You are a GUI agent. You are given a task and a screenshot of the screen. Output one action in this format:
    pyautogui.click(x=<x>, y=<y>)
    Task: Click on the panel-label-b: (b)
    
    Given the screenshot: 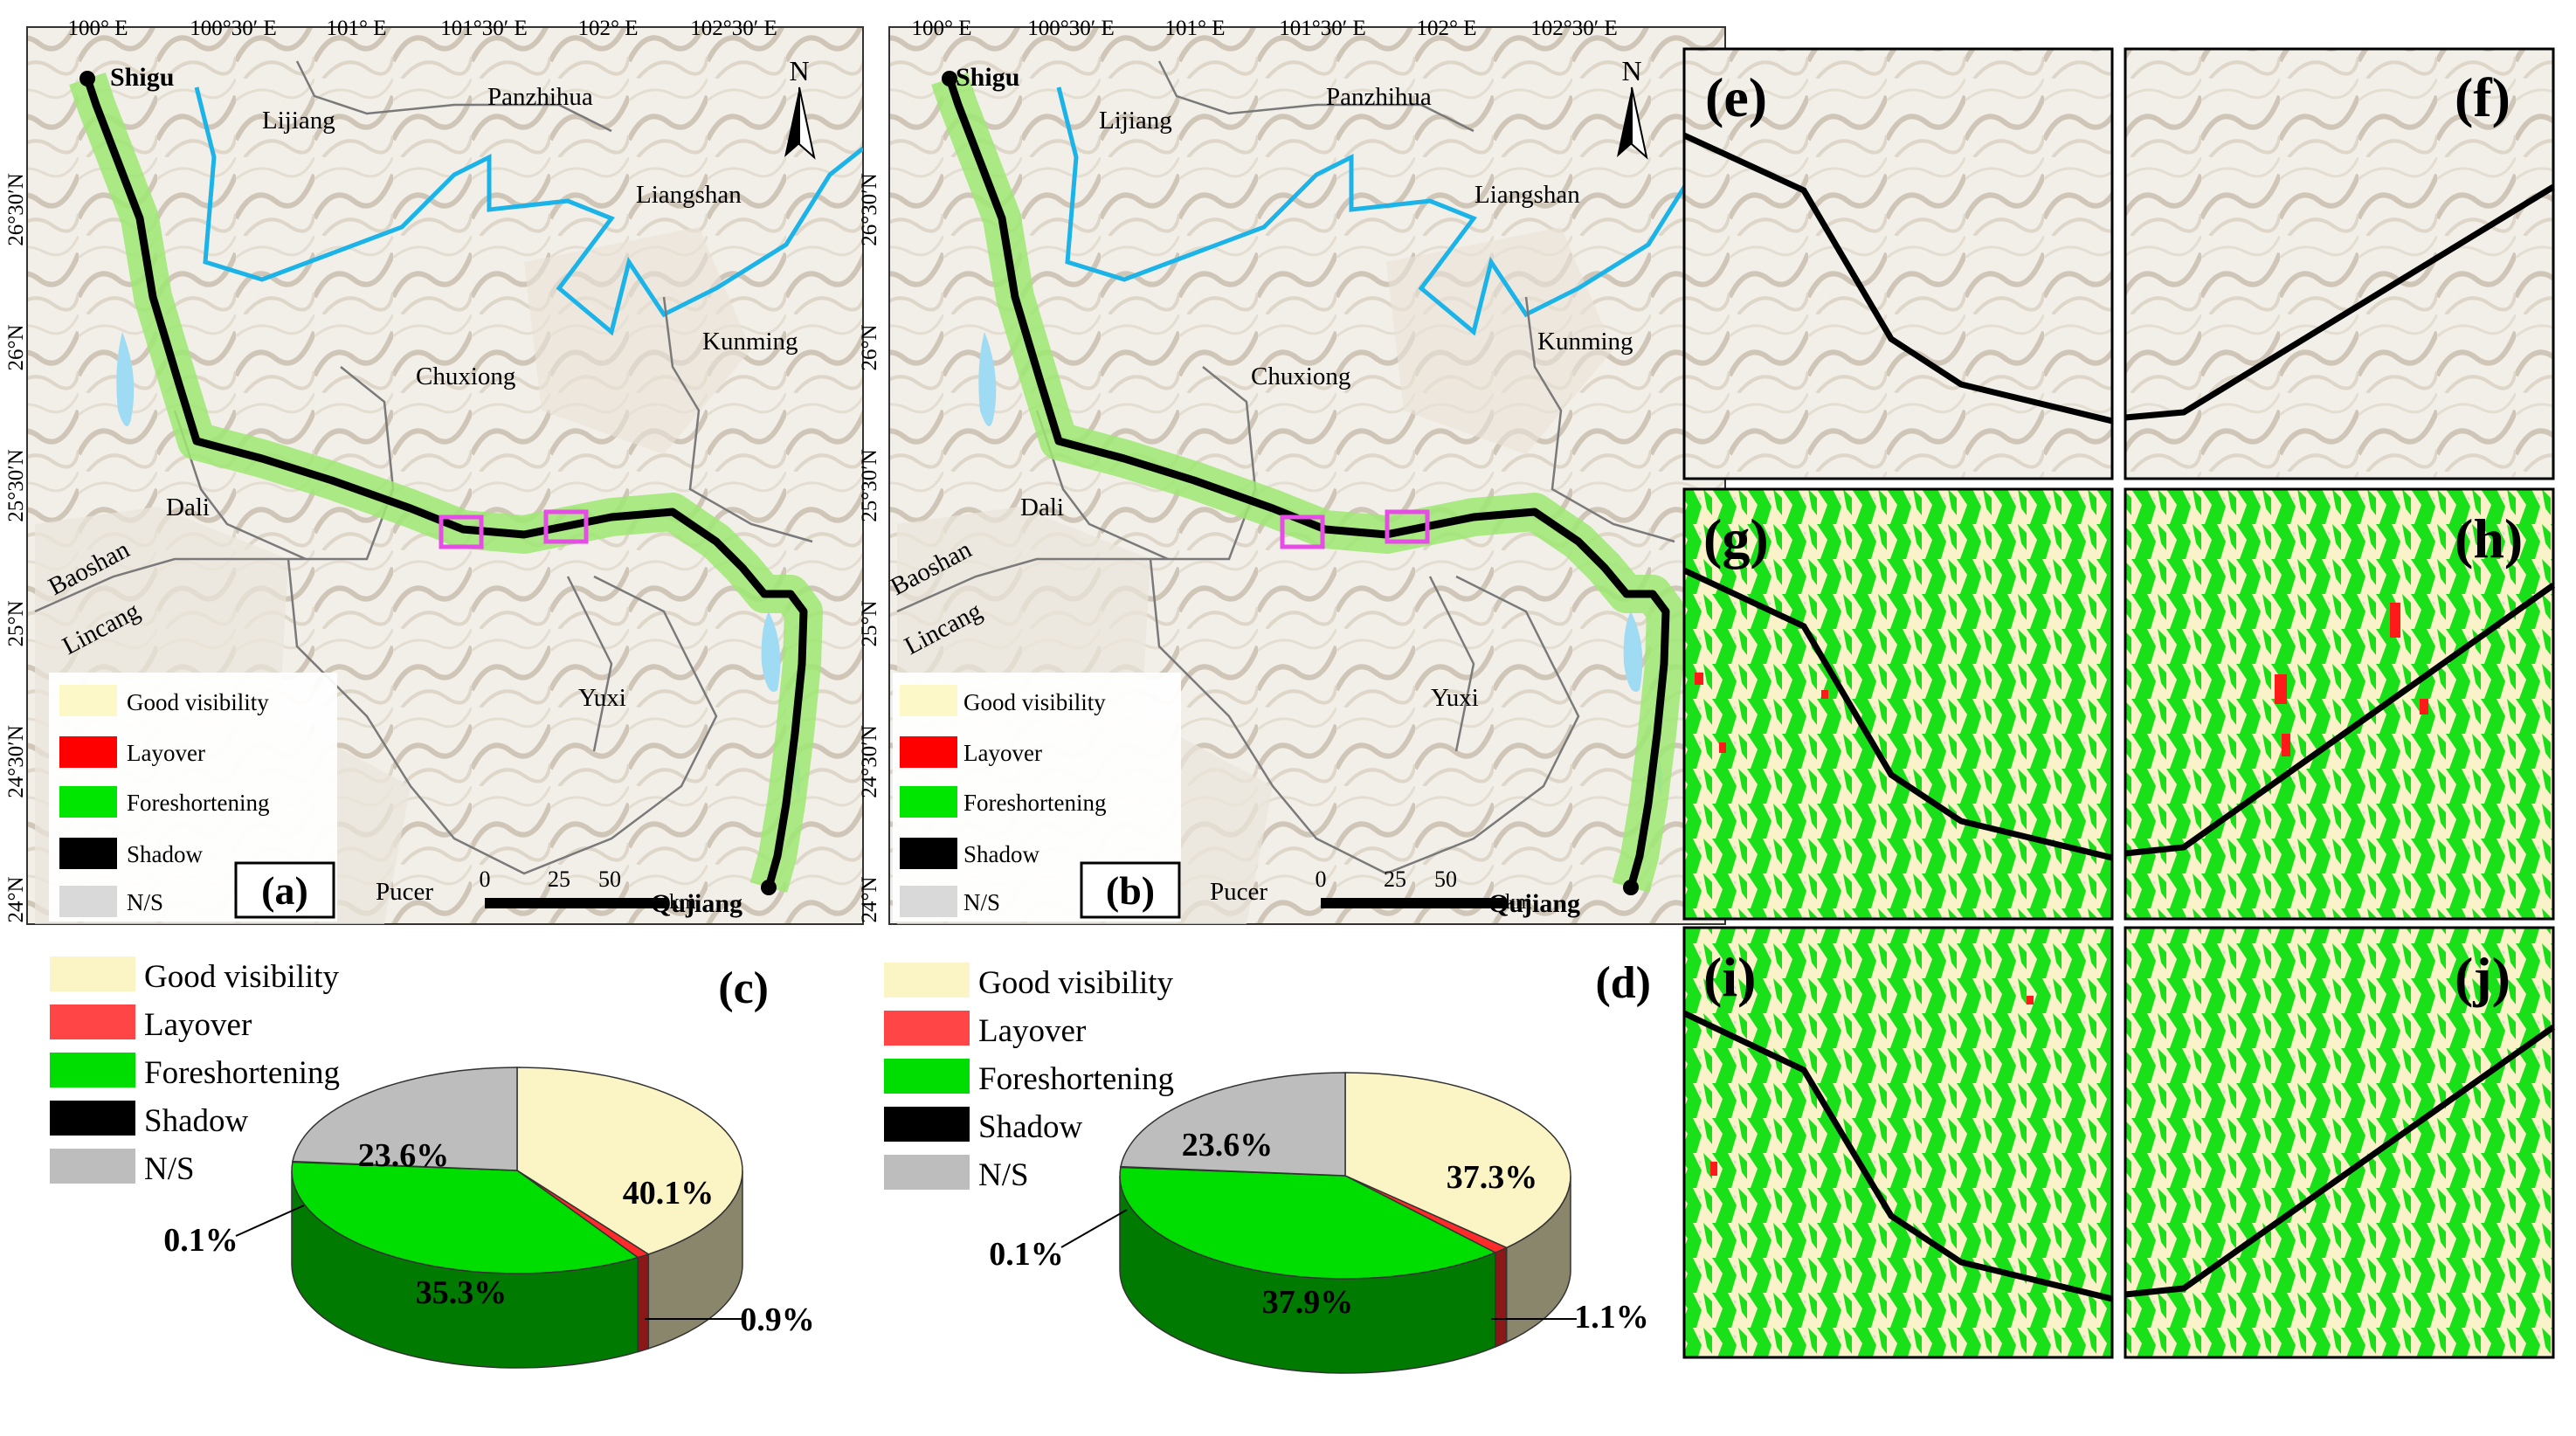 What is the action you would take?
    pyautogui.click(x=1130, y=891)
    